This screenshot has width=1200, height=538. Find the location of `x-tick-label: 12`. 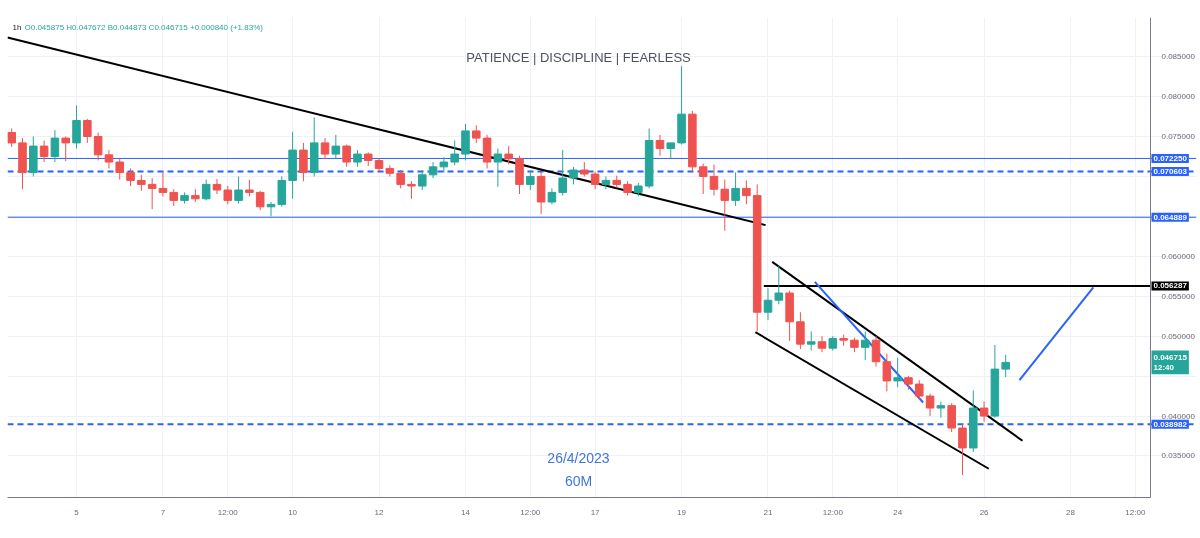

x-tick-label: 12 is located at coordinates (379, 512).